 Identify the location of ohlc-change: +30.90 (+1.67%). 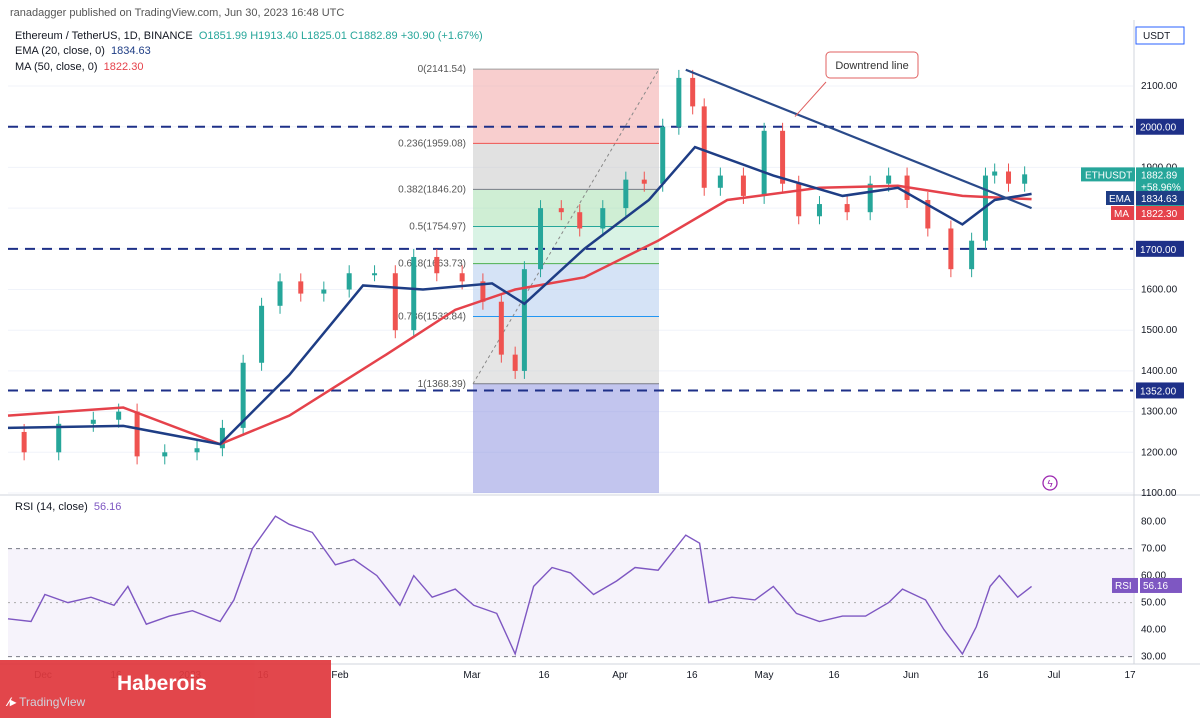
(441, 36).